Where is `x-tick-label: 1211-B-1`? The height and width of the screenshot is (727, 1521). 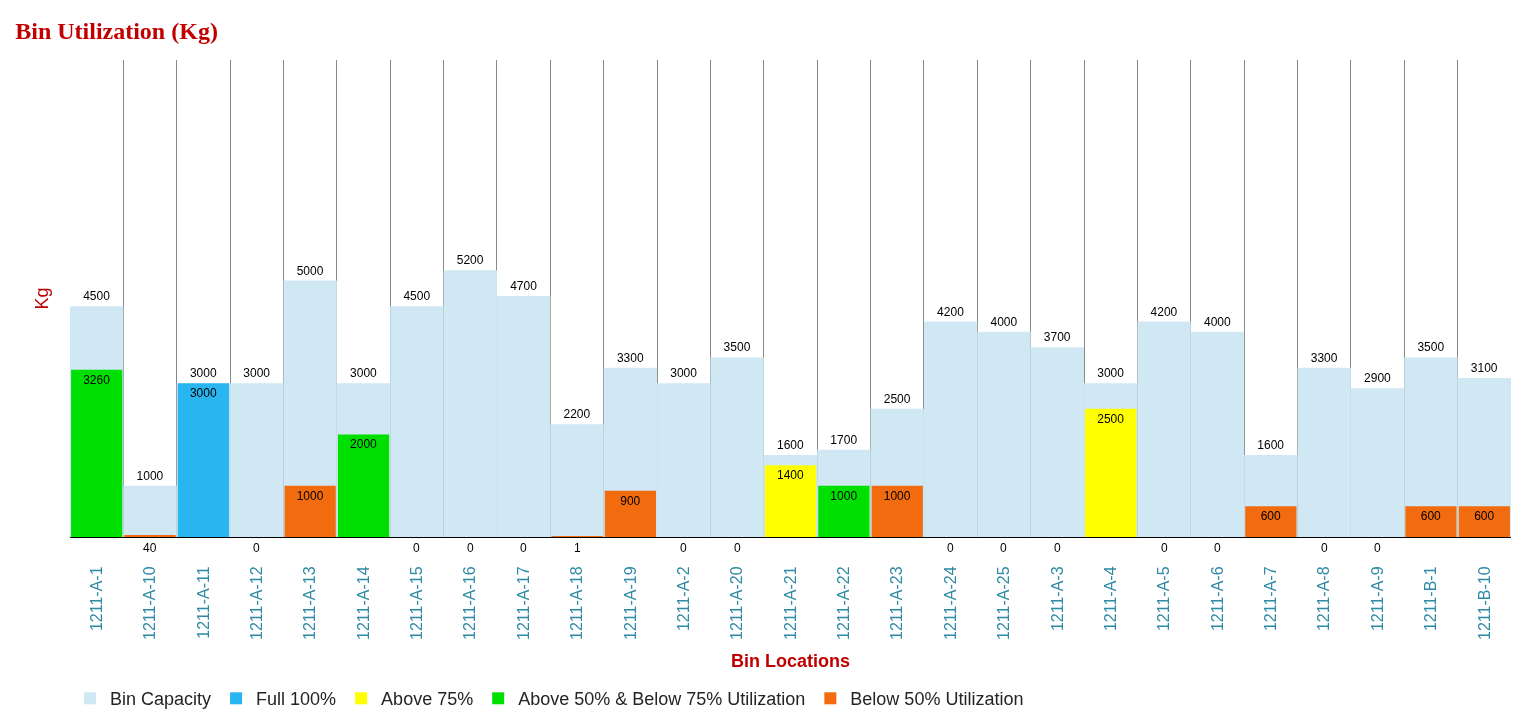
x-tick-label: 1211-B-1 is located at coordinates (1431, 599).